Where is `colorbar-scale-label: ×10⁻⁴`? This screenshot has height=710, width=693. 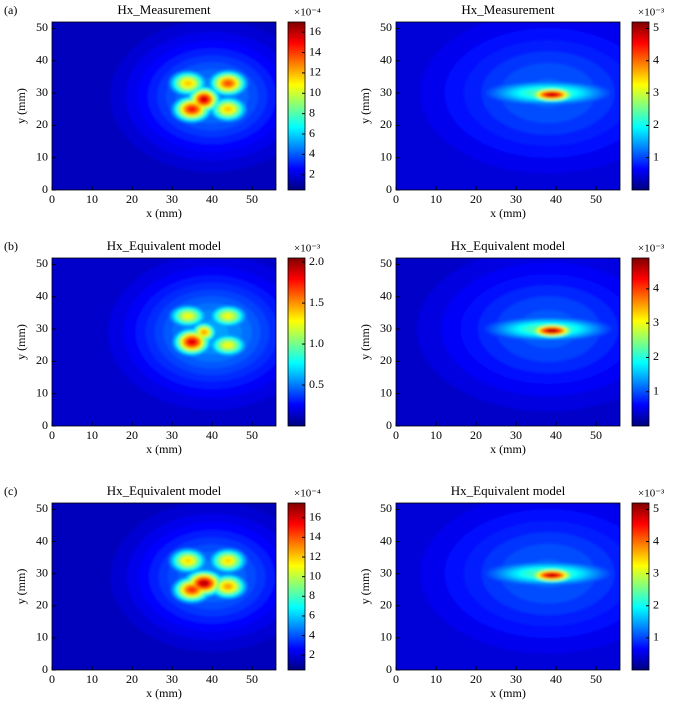 colorbar-scale-label: ×10⁻⁴ is located at coordinates (307, 494).